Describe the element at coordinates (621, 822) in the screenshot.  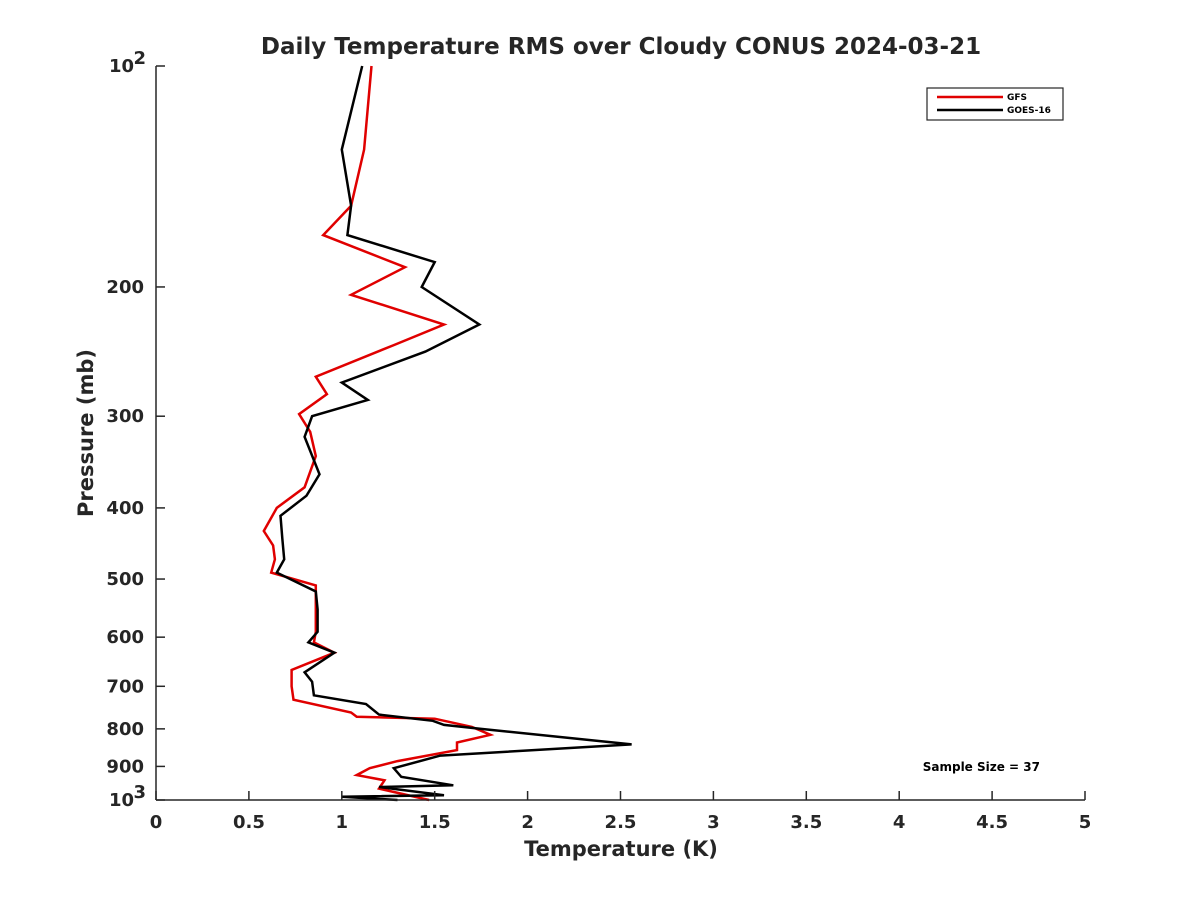
I see `x-tick-label: 2.5` at that location.